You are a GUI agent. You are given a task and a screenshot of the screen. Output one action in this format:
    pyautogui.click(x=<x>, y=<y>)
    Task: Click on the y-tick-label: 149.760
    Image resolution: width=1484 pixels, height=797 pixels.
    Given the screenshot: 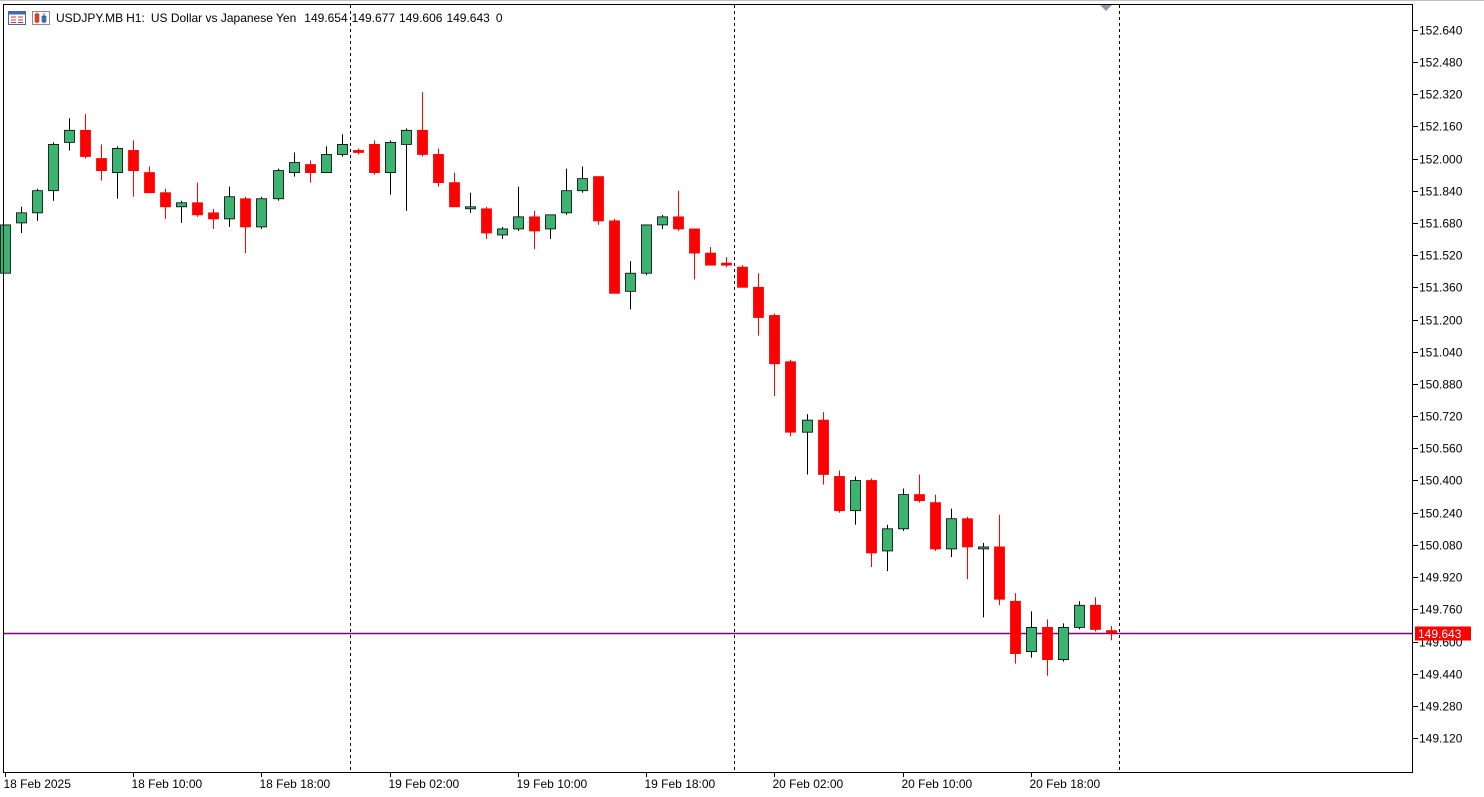 What is the action you would take?
    pyautogui.click(x=1441, y=610)
    